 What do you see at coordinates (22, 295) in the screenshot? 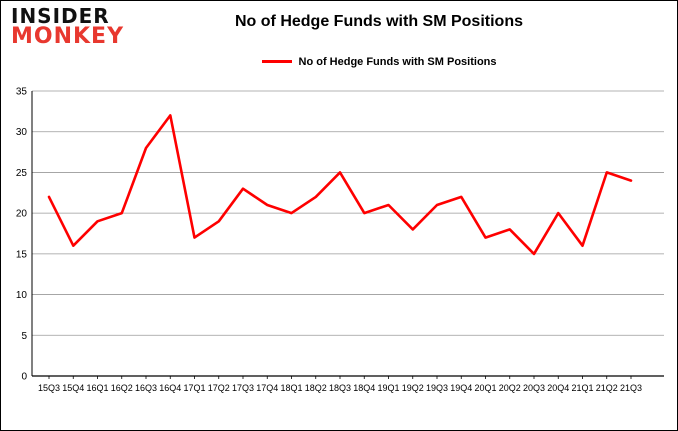
I see `y-tick-label: 10` at bounding box center [22, 295].